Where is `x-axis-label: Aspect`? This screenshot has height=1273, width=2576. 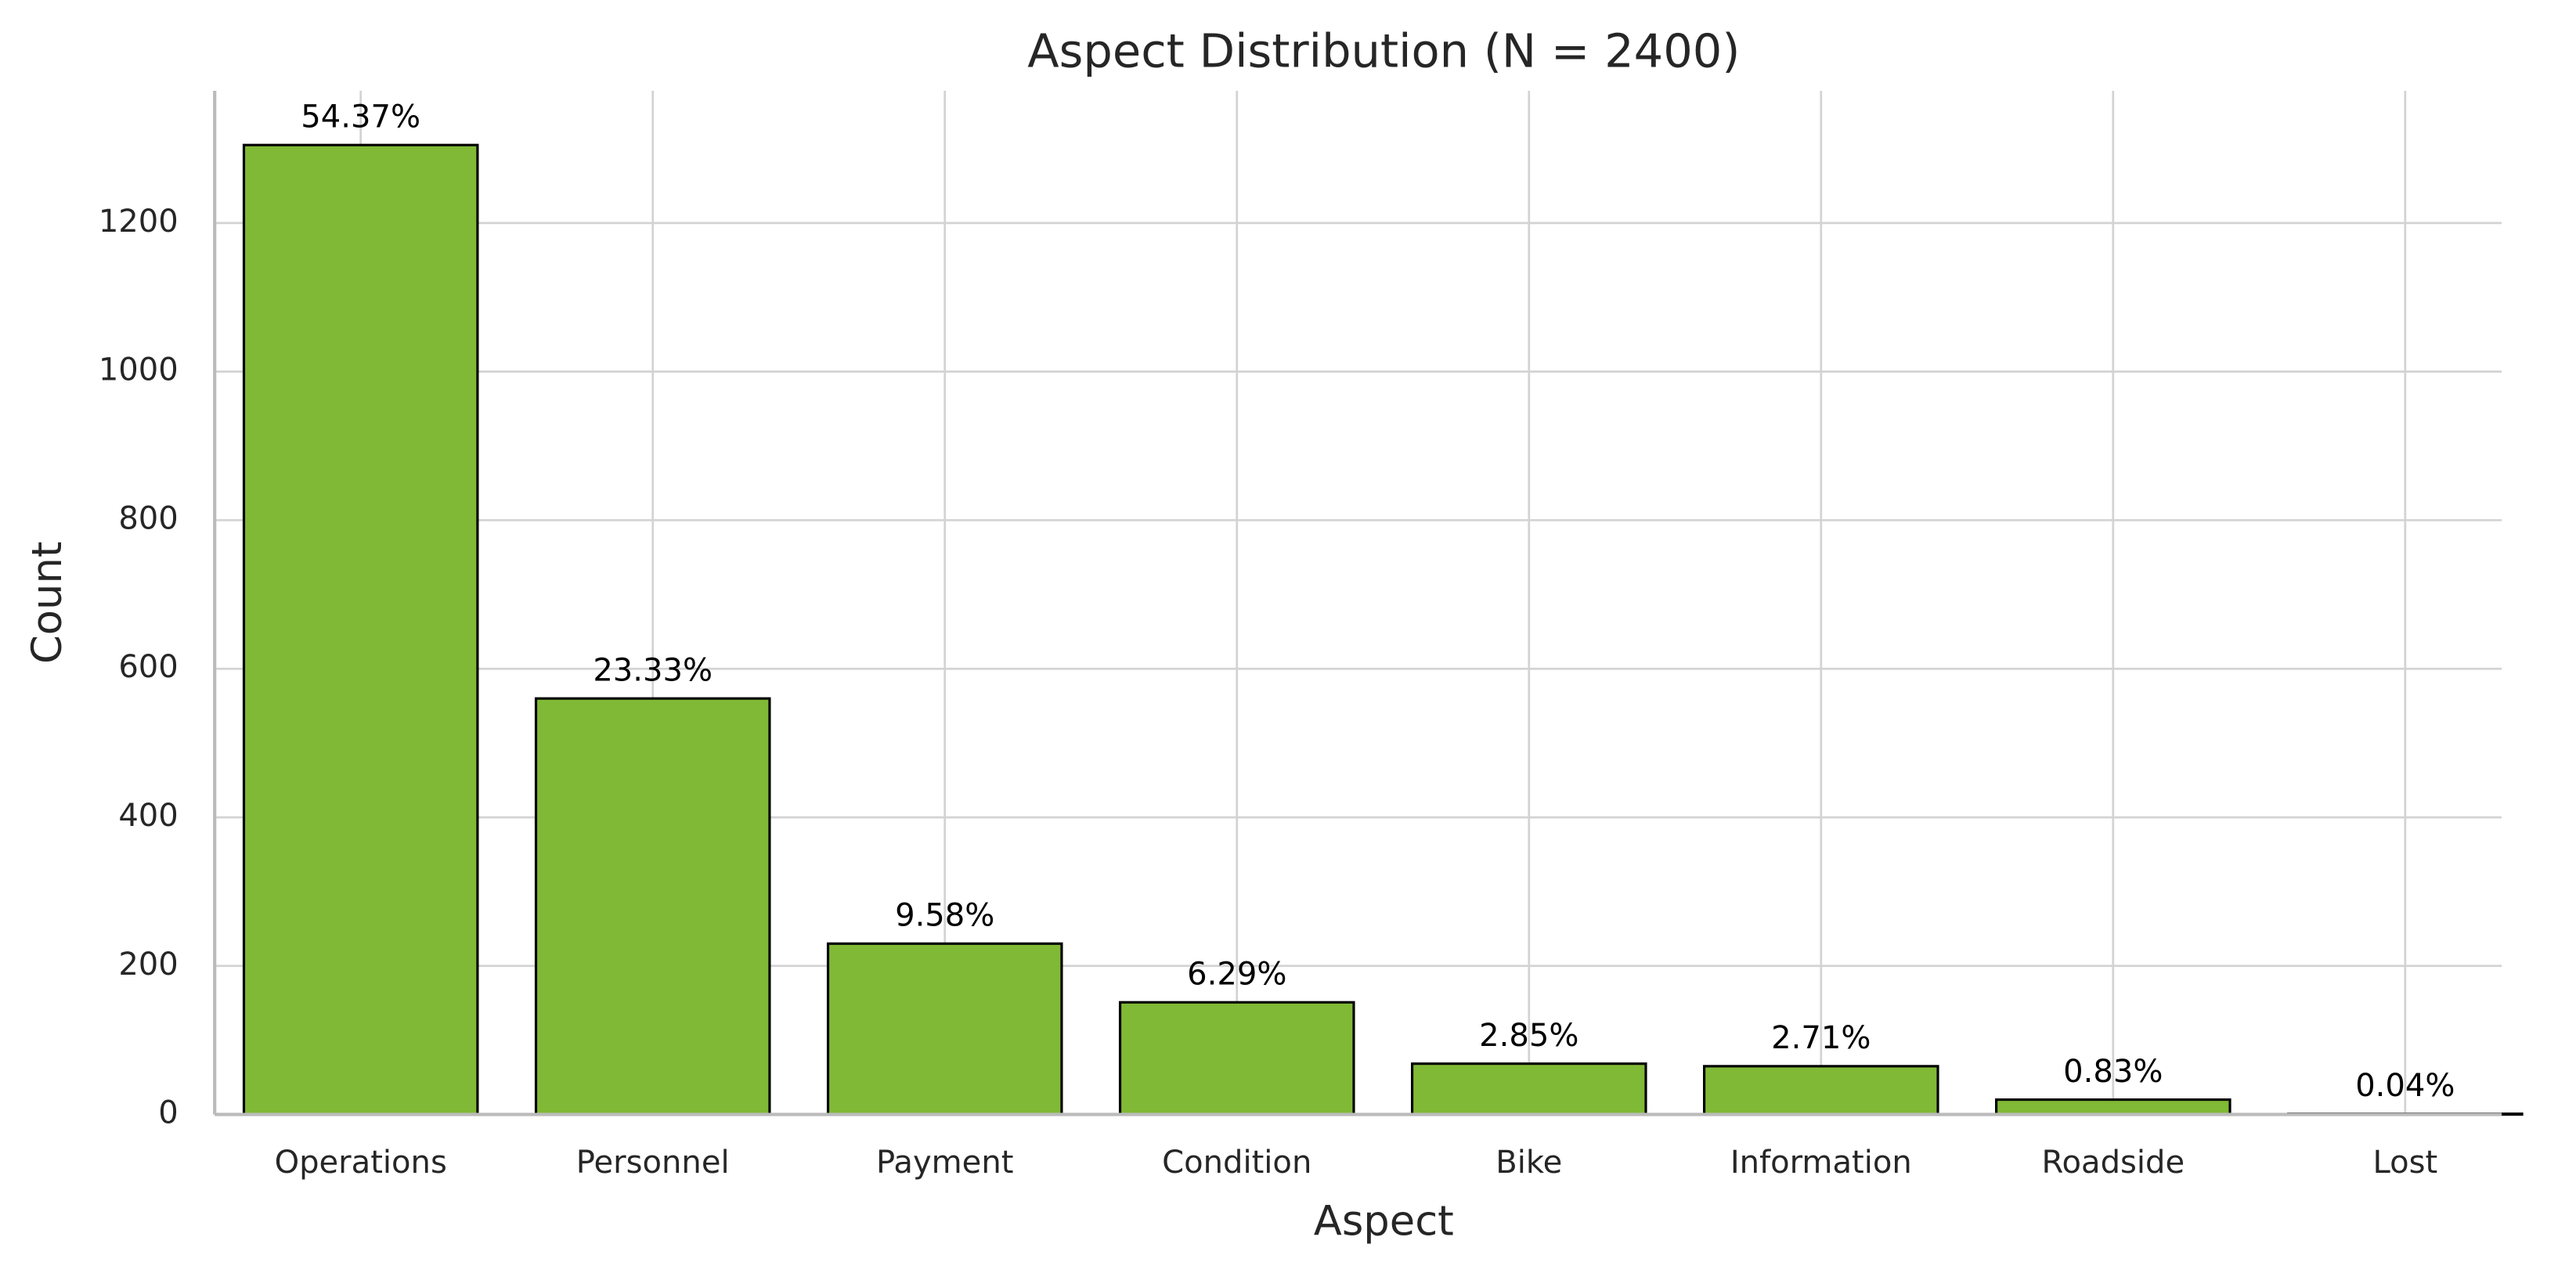
x-axis-label: Aspect is located at coordinates (1384, 1221).